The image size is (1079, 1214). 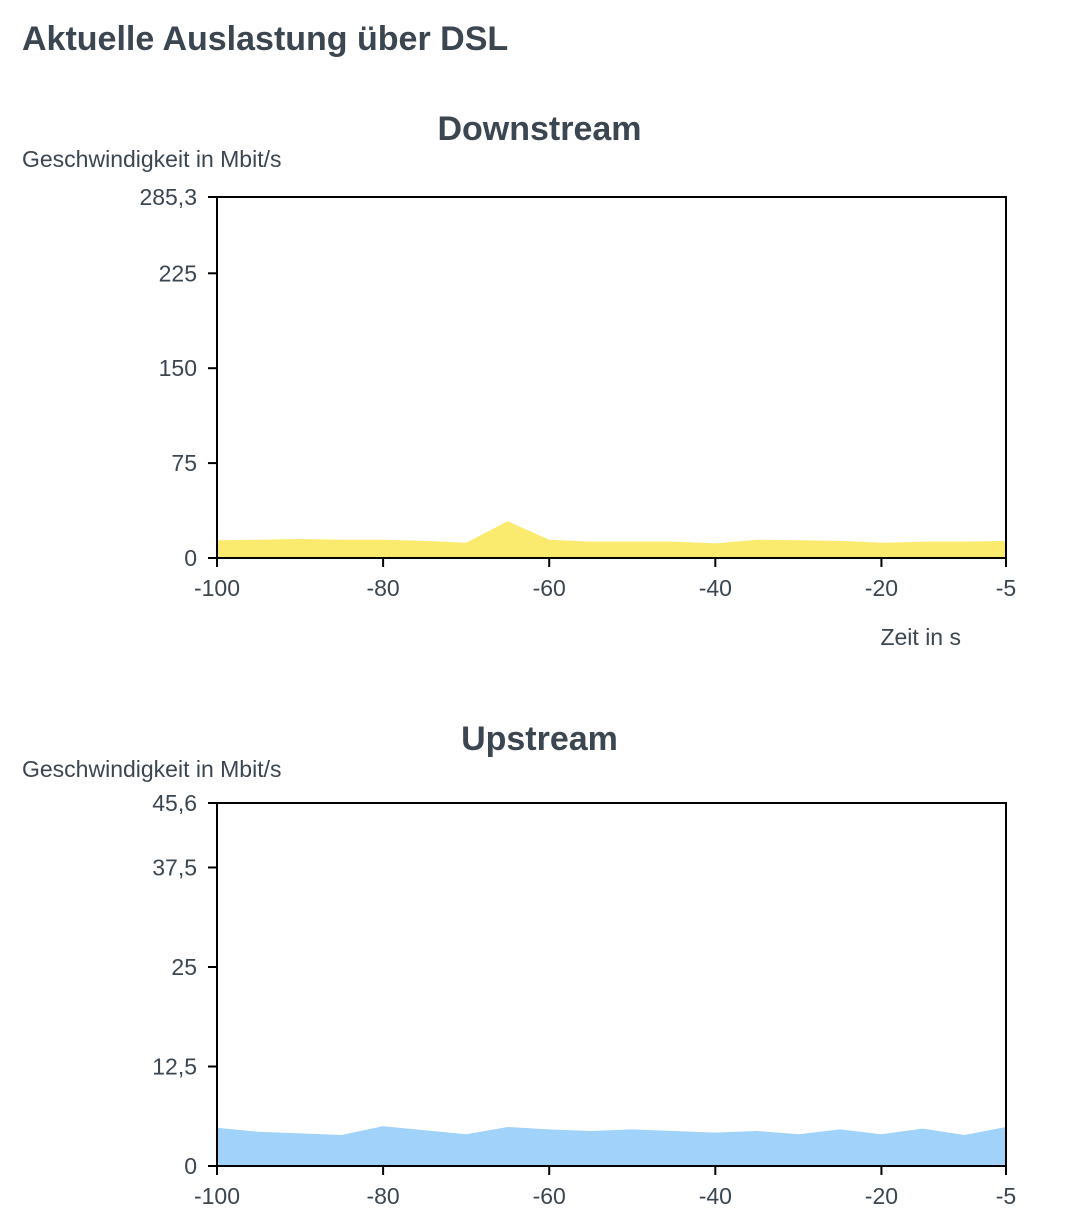 I want to click on upstream-chart-title: Upstream, so click(x=539, y=739).